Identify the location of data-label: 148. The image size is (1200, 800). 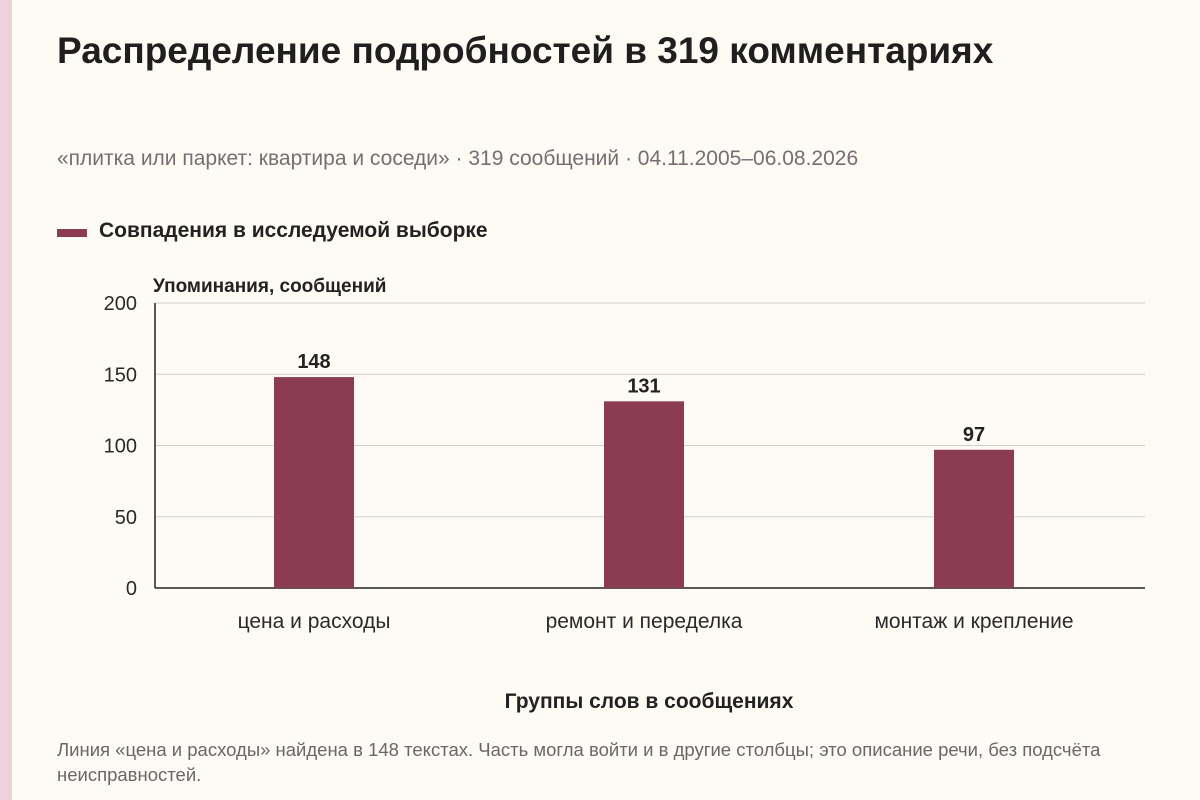
(313, 362).